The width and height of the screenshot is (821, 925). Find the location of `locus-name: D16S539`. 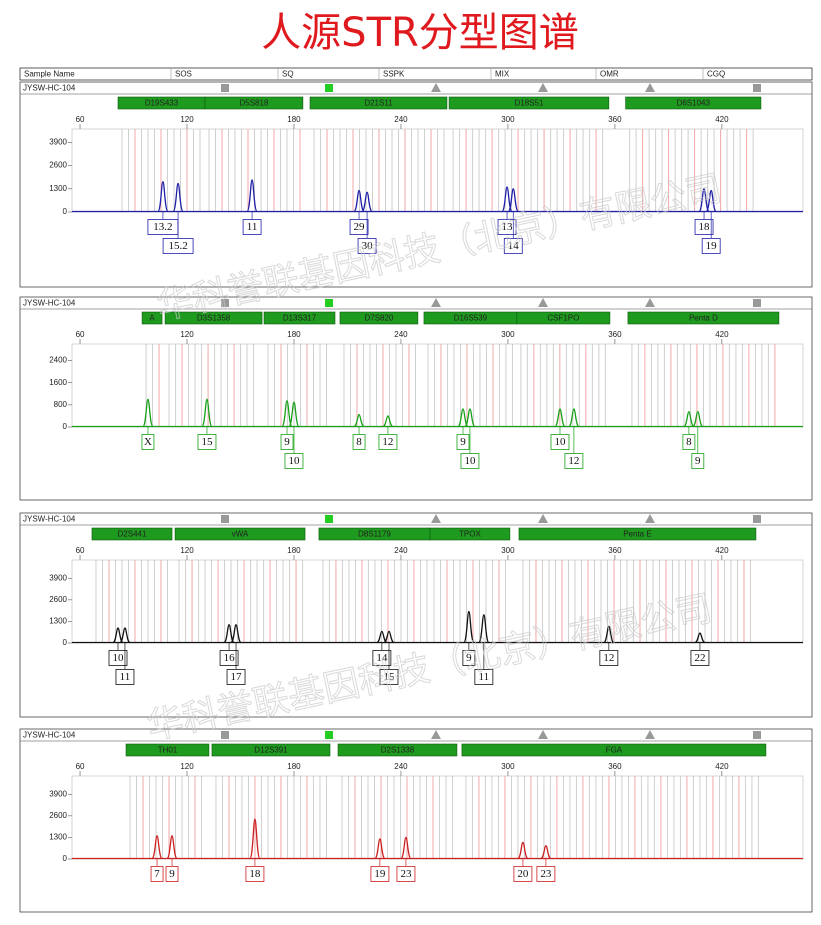

locus-name: D16S539 is located at coordinates (471, 318).